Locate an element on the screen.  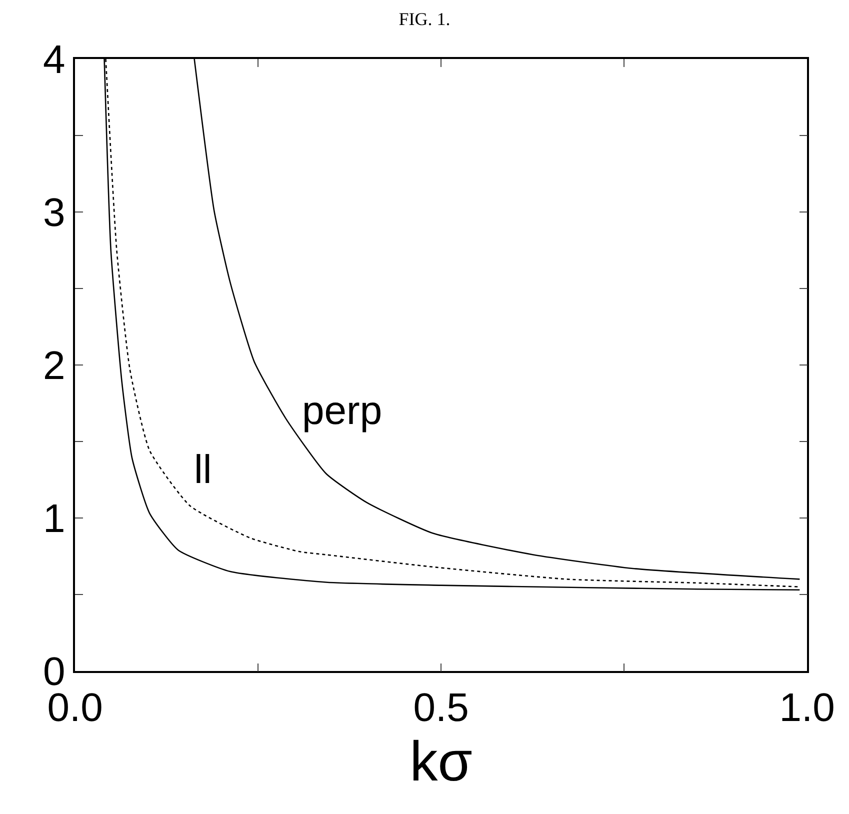
y-tick-label: 3 is located at coordinates (54, 213).